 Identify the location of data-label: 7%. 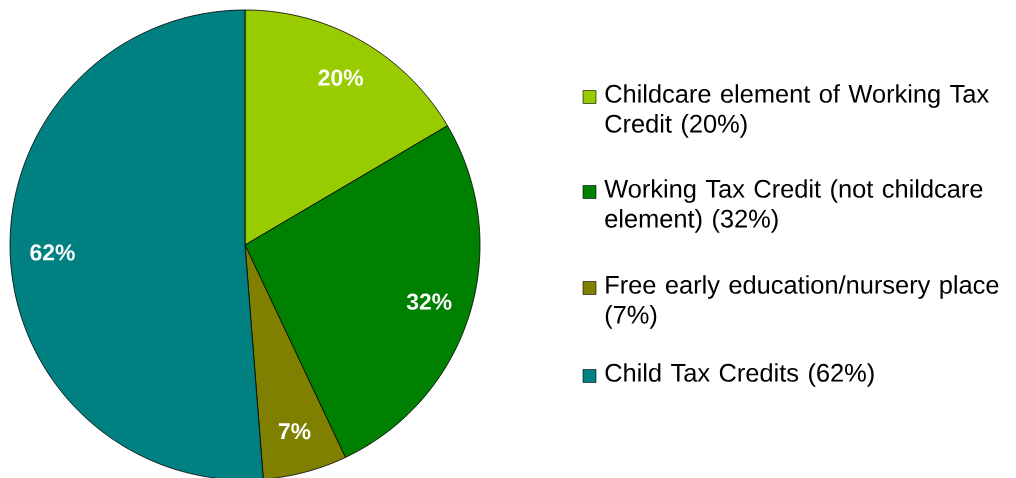
(294, 431).